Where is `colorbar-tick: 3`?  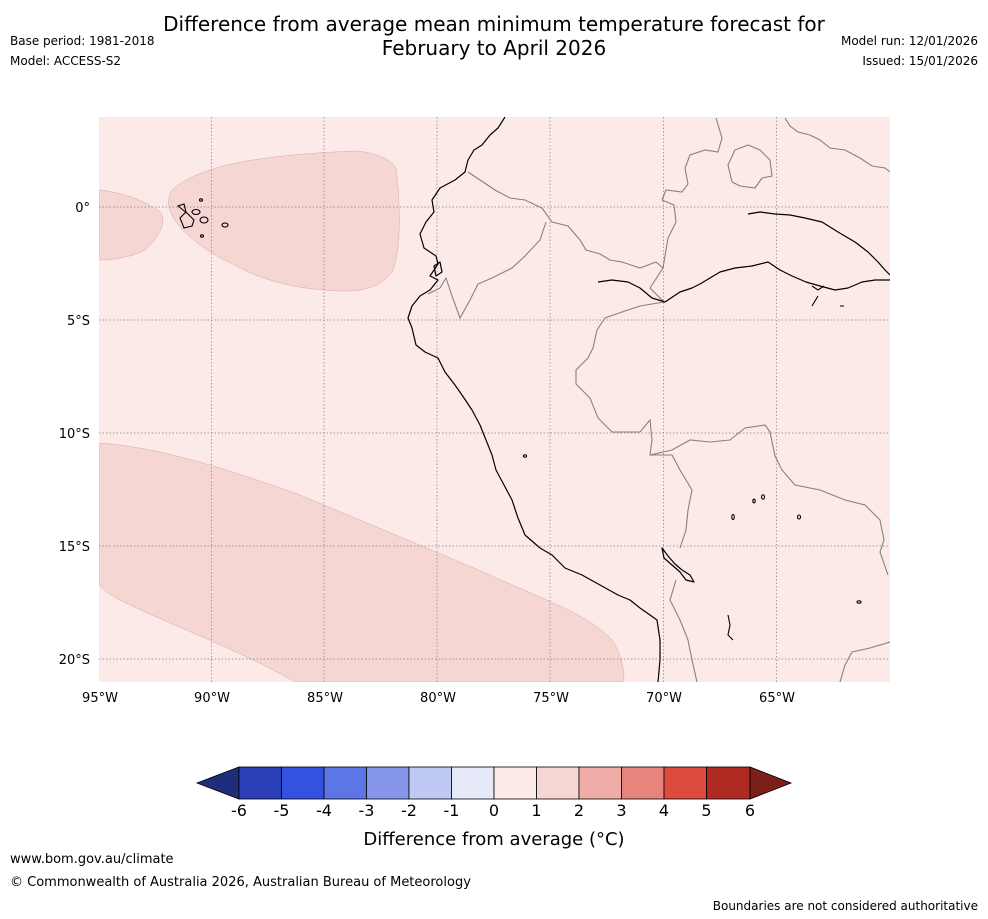 colorbar-tick: 3 is located at coordinates (621, 810).